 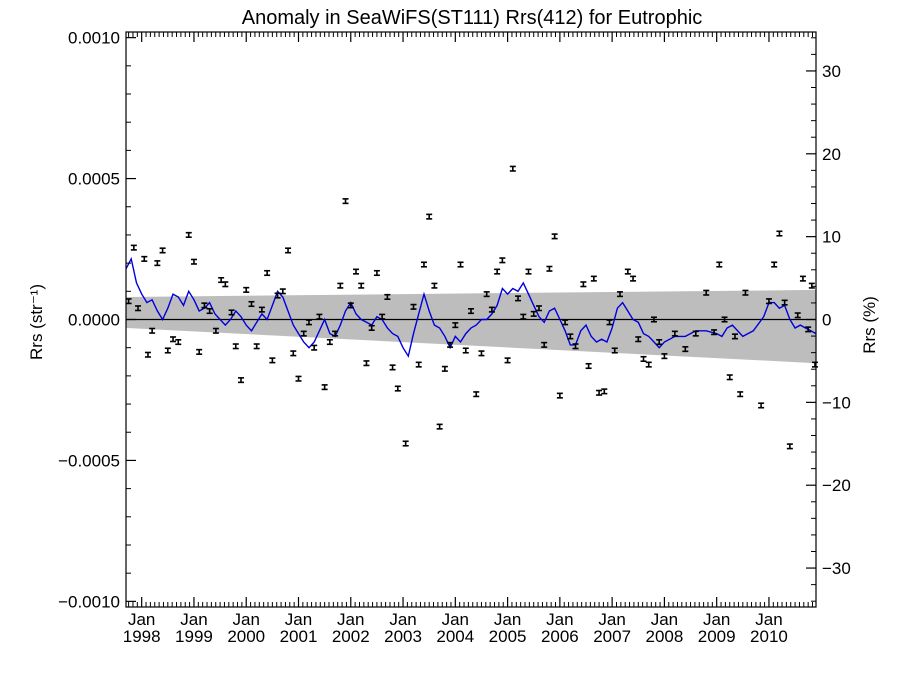 What do you see at coordinates (664, 636) in the screenshot?
I see `x-tick-year-10: 2008` at bounding box center [664, 636].